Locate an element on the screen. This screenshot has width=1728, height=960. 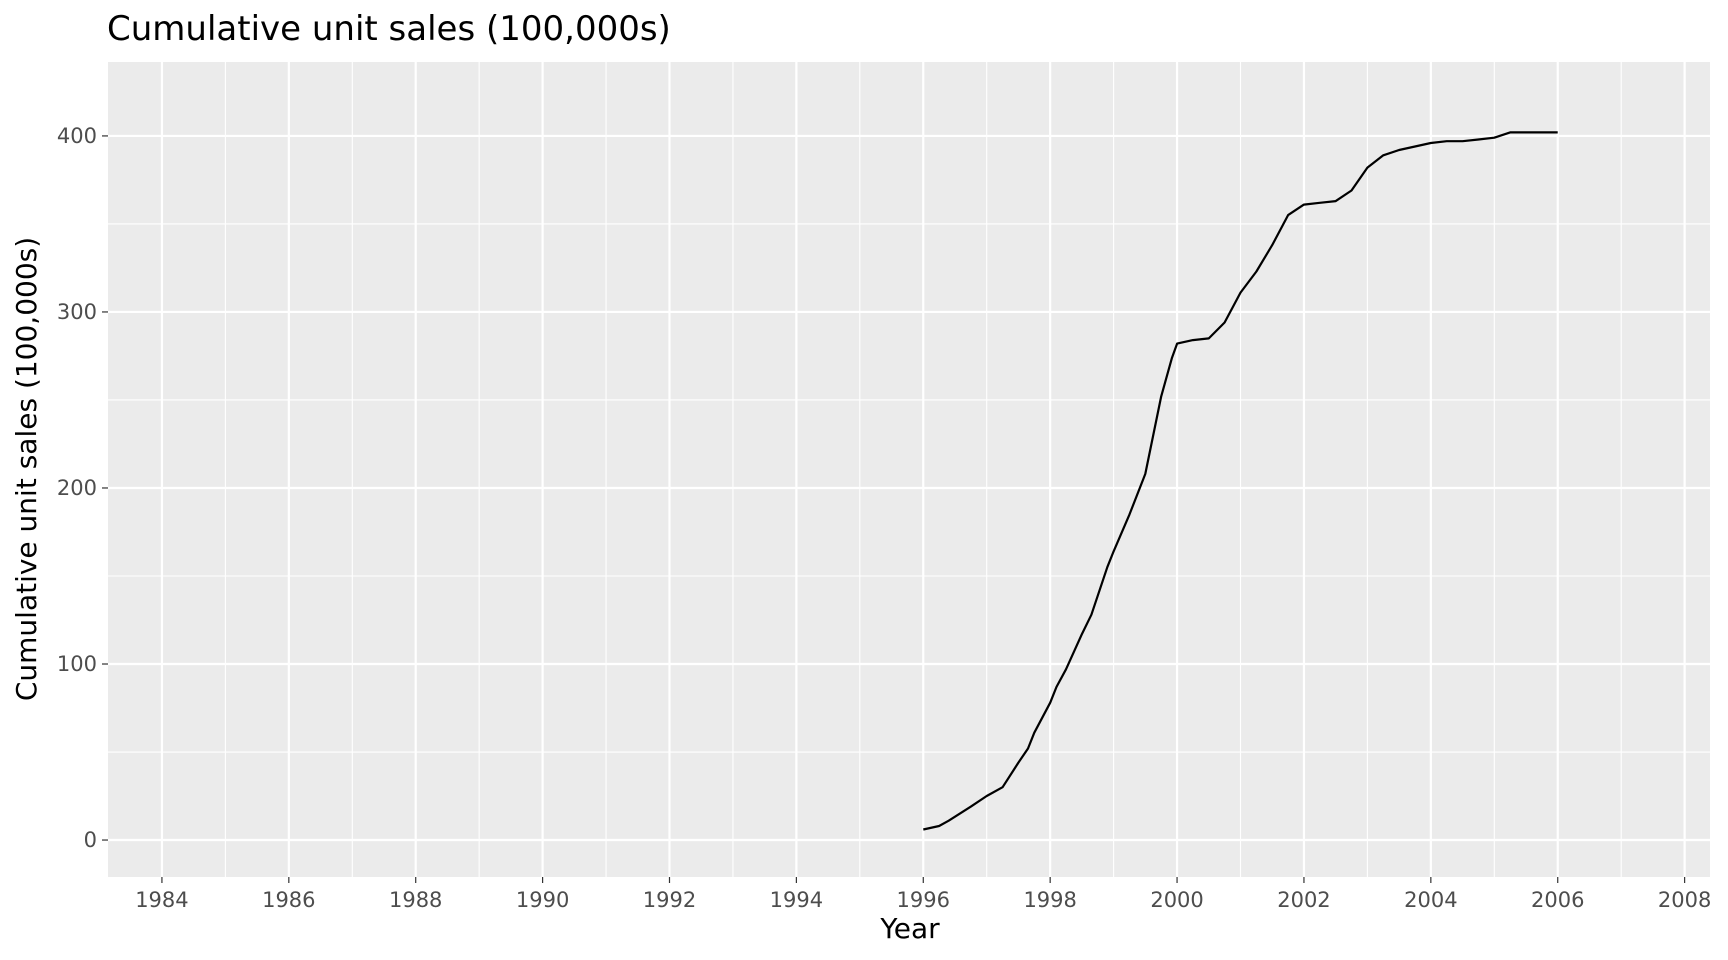
y-tick-label: 0 is located at coordinates (90, 840).